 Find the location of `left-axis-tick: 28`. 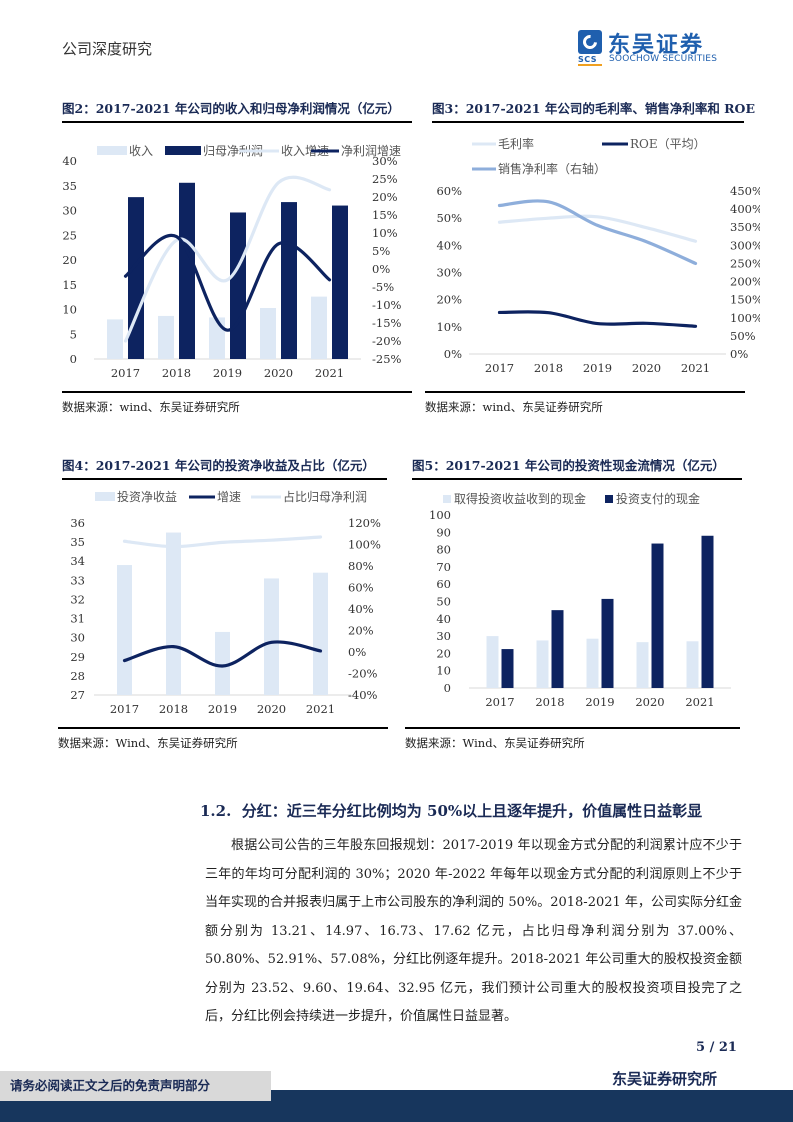

left-axis-tick: 28 is located at coordinates (77, 676).